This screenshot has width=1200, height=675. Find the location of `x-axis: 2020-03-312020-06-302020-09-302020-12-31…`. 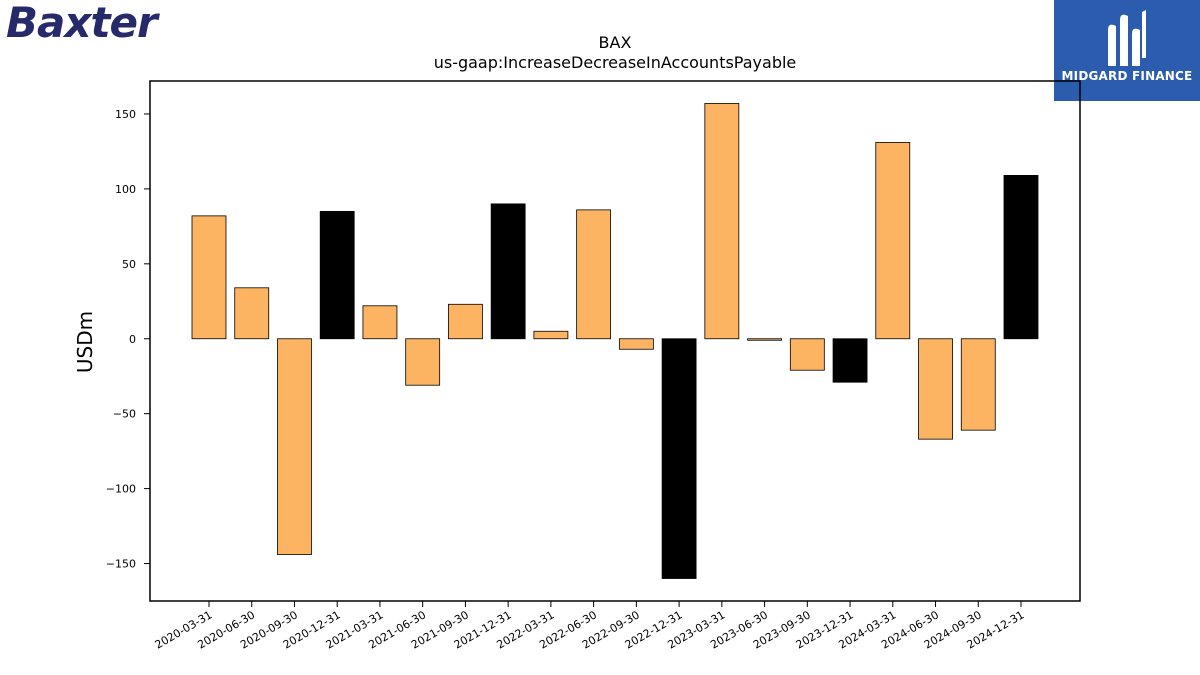

x-axis: 2020-03-312020-06-302020-09-302020-12-31… is located at coordinates (590, 626).